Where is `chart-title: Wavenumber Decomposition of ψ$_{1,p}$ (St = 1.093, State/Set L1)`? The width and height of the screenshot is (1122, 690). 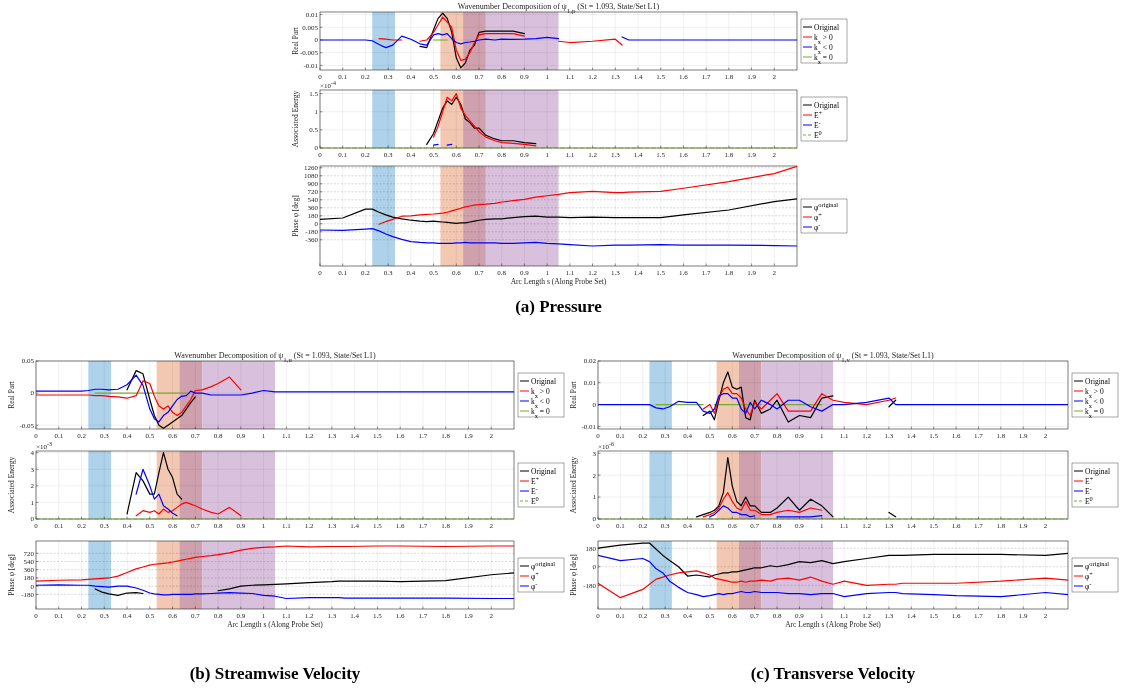 chart-title: Wavenumber Decomposition of ψ$_{1,p}$ (St = 1.093, State/Set L1) is located at coordinates (558, 8).